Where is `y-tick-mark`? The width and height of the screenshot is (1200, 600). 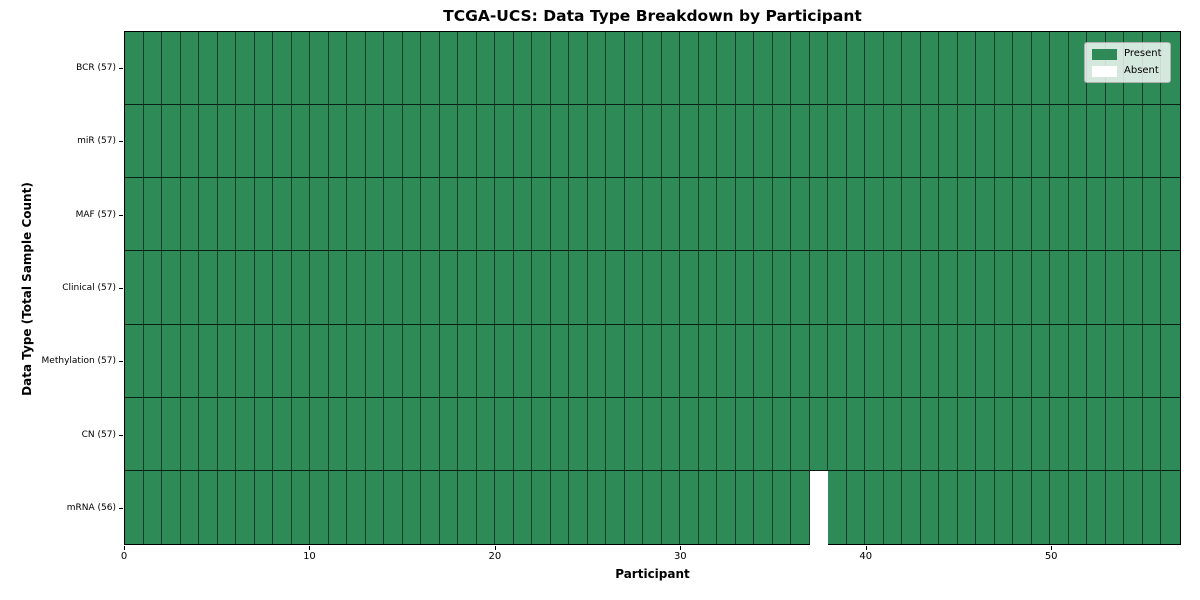
y-tick-mark is located at coordinates (121, 435).